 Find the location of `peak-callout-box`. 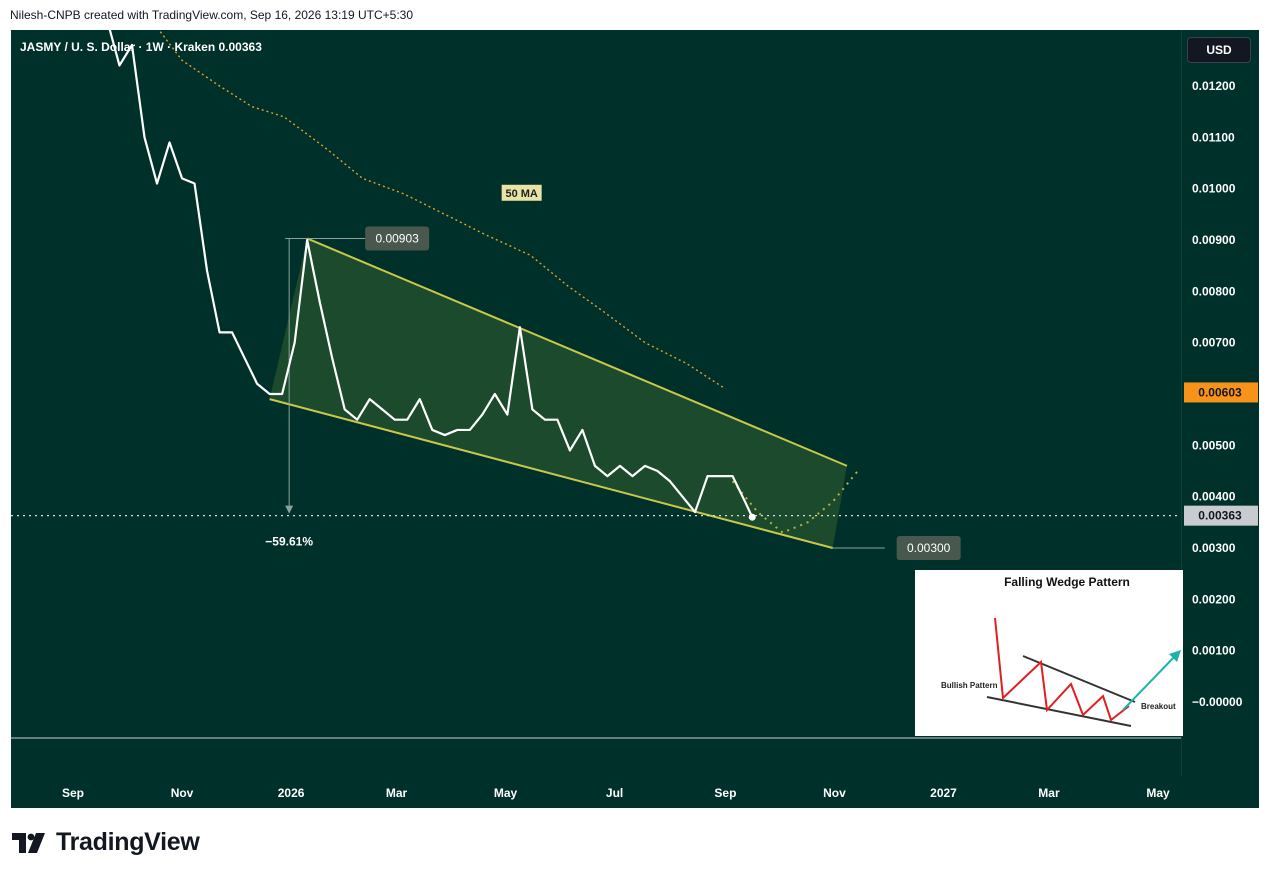

peak-callout-box is located at coordinates (397, 238).